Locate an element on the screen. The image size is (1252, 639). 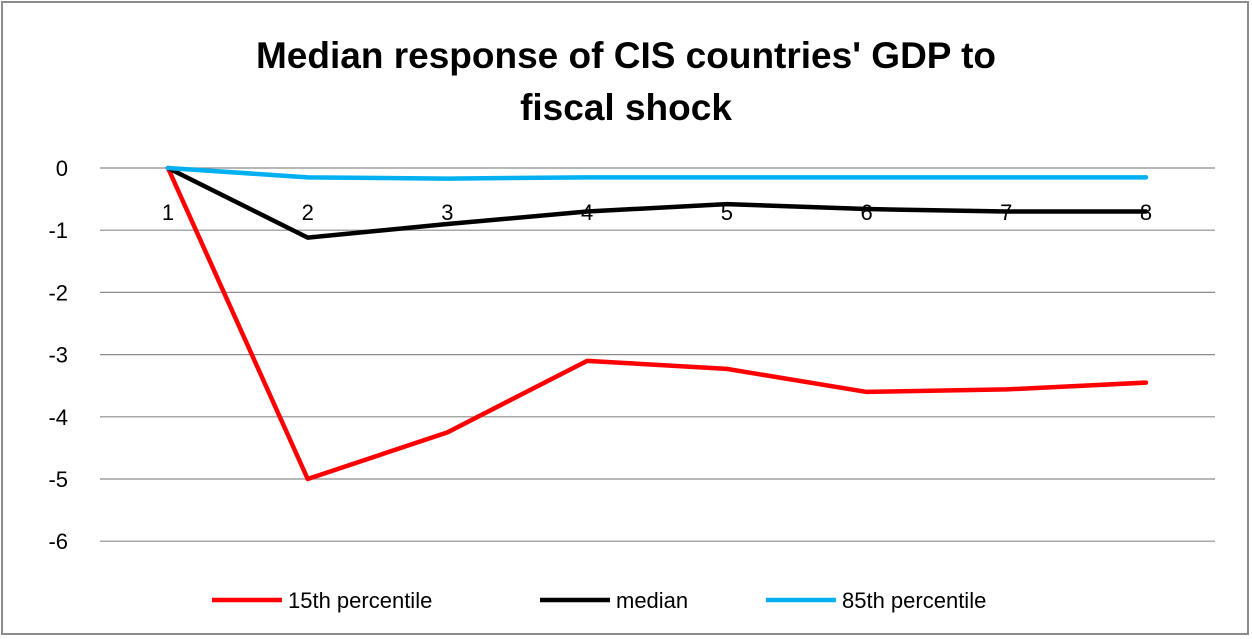
legend-label: median is located at coordinates (652, 600).